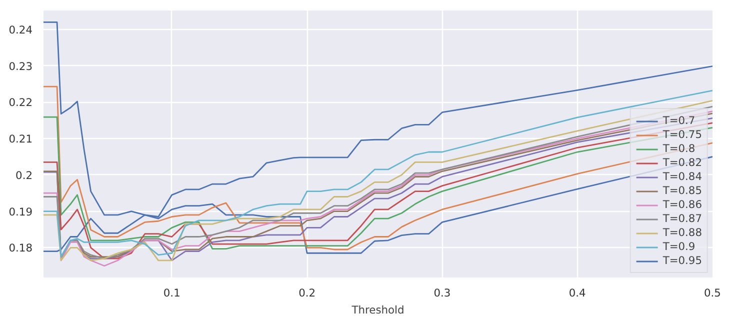 The image size is (730, 319). What do you see at coordinates (682, 232) in the screenshot?
I see `legend-label: T=0.88` at bounding box center [682, 232].